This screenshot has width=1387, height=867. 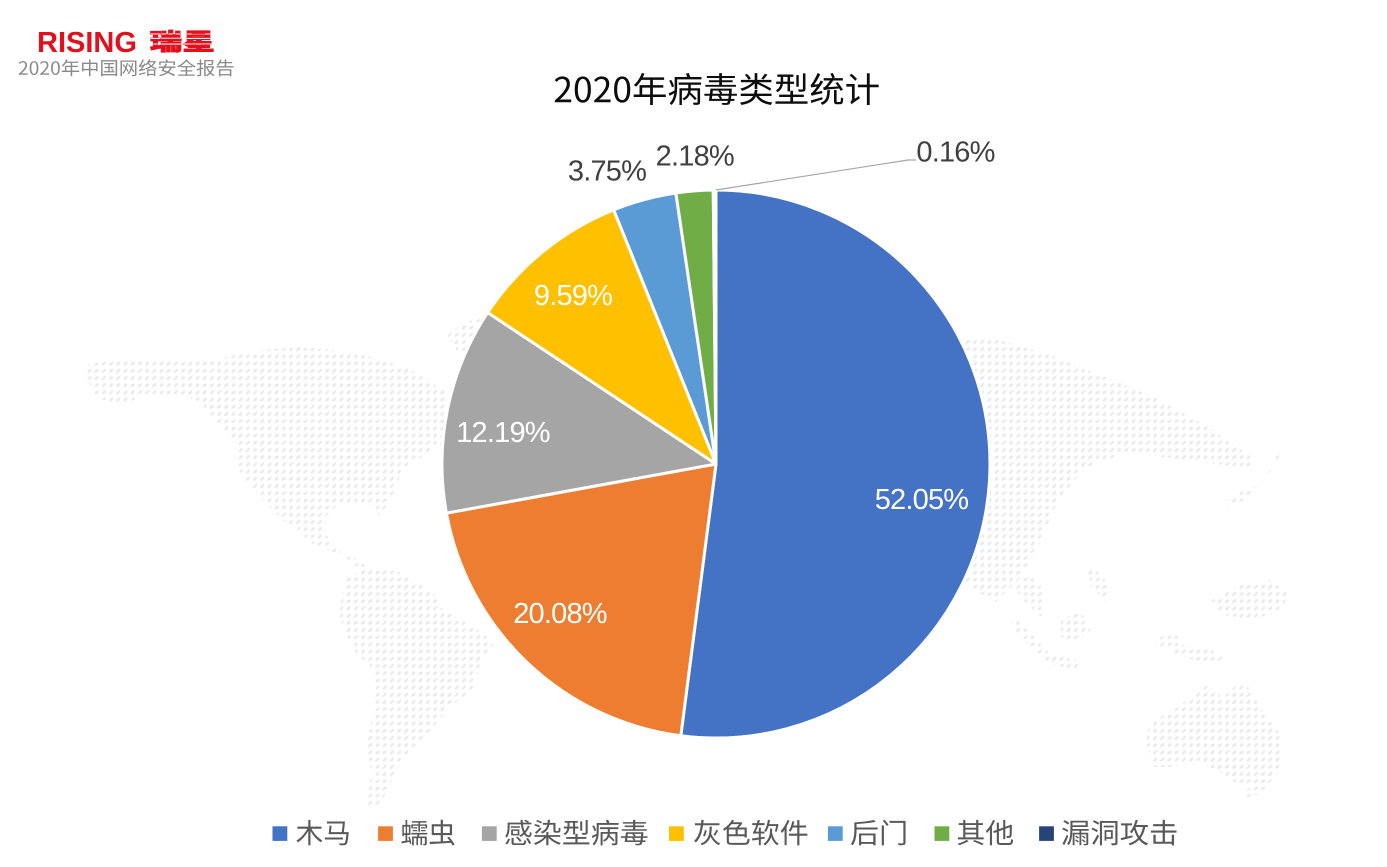 What do you see at coordinates (695, 157) in the screenshot?
I see `svg-text: 2.18%` at bounding box center [695, 157].